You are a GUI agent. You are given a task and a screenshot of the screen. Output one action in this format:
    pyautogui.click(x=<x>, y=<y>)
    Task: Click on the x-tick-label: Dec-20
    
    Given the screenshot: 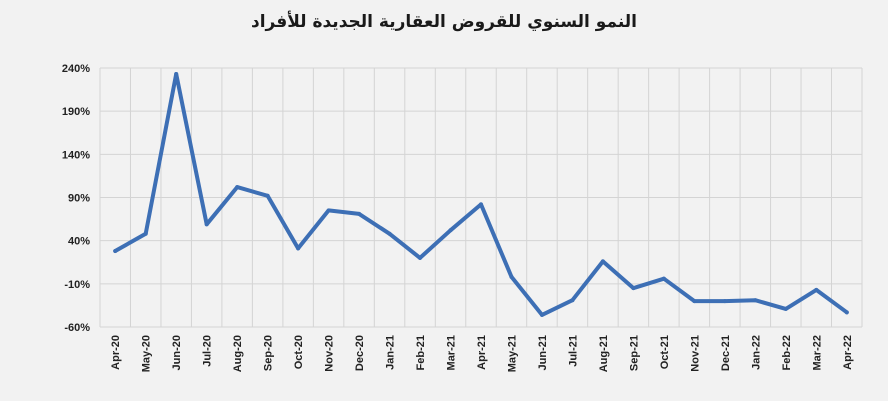 What is the action you would take?
    pyautogui.click(x=360, y=353)
    